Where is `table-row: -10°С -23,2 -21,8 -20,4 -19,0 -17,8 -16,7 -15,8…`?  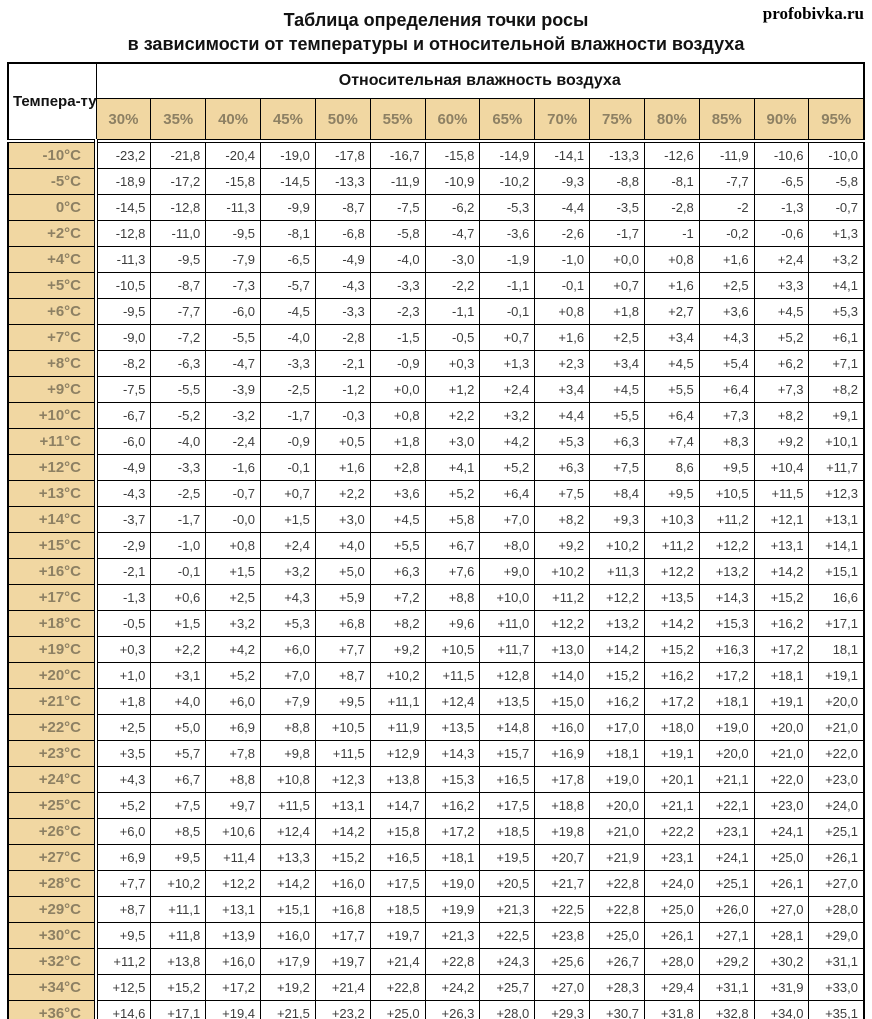
table-row: -10°С -23,2 -21,8 -20,4 -19,0 -17,8 -16,7 -15,8… is located at coordinates (436, 154).